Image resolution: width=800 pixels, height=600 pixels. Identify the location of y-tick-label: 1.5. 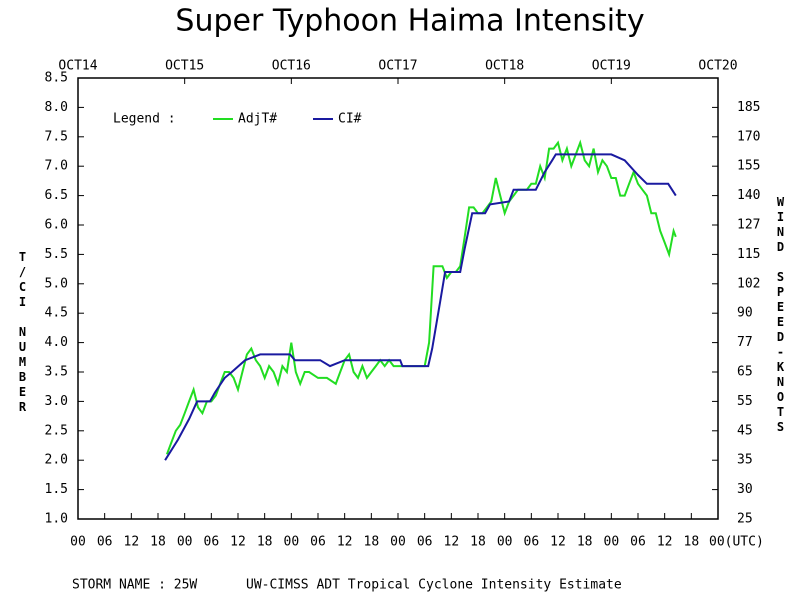
(56, 489).